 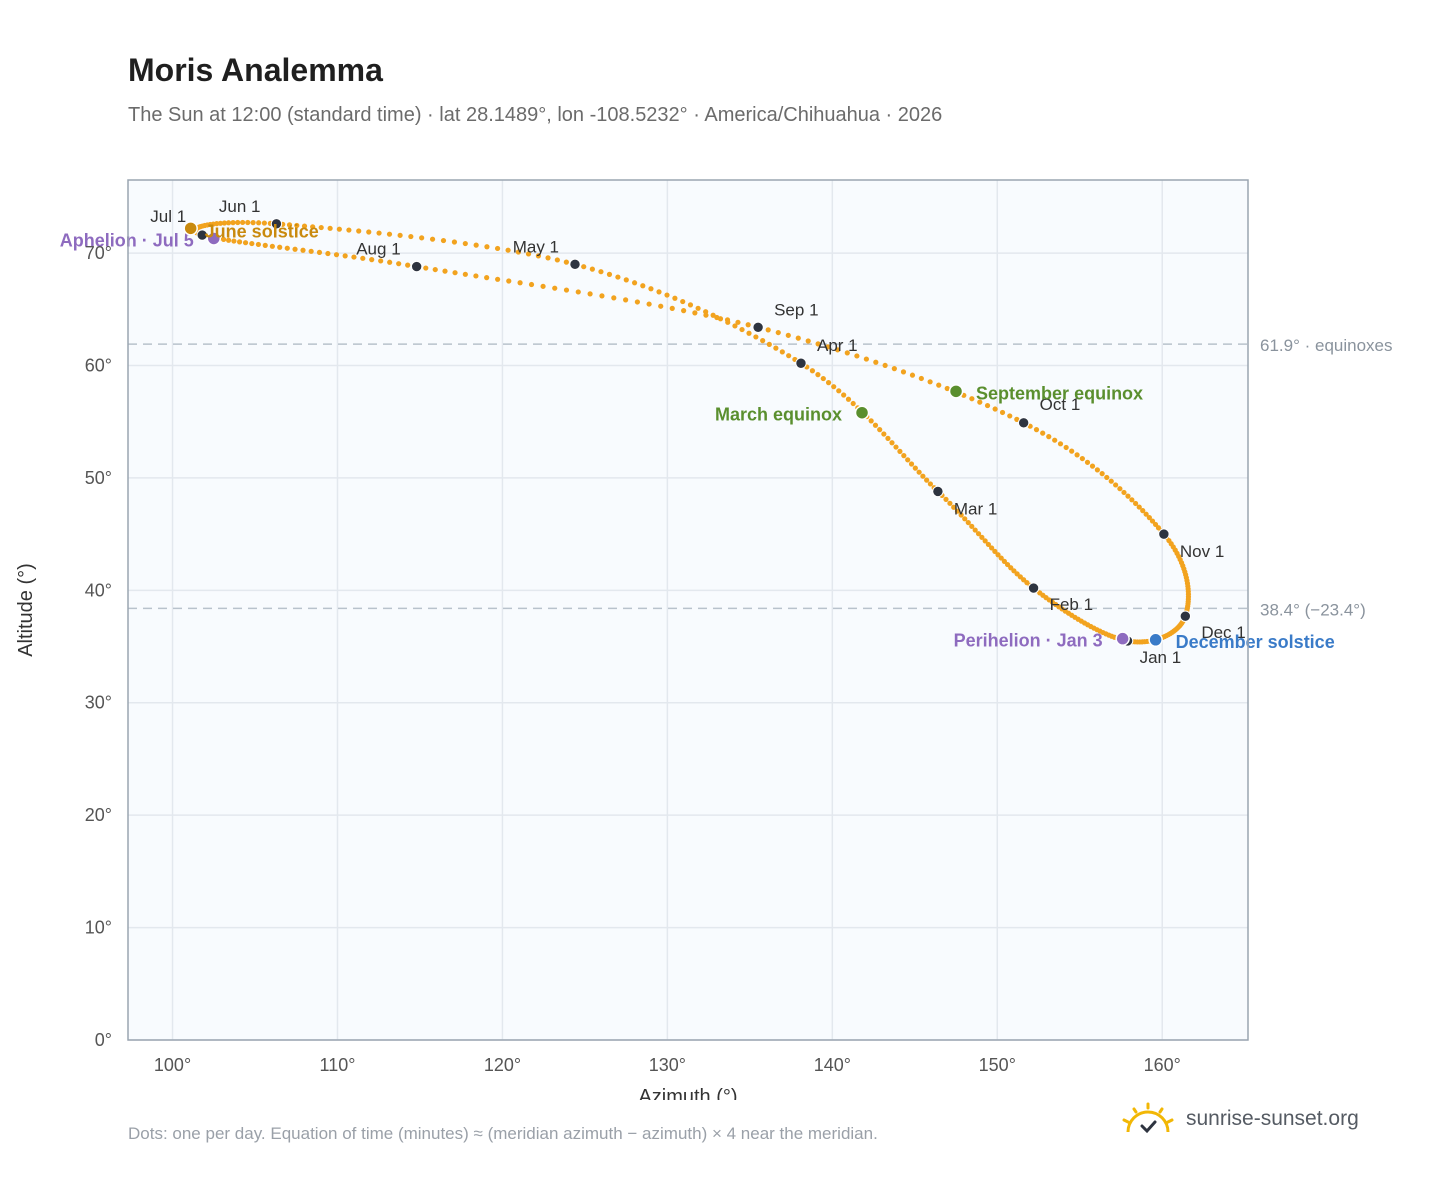 What do you see at coordinates (26, 610) in the screenshot?
I see `y-axis-title: Altitude (°)` at bounding box center [26, 610].